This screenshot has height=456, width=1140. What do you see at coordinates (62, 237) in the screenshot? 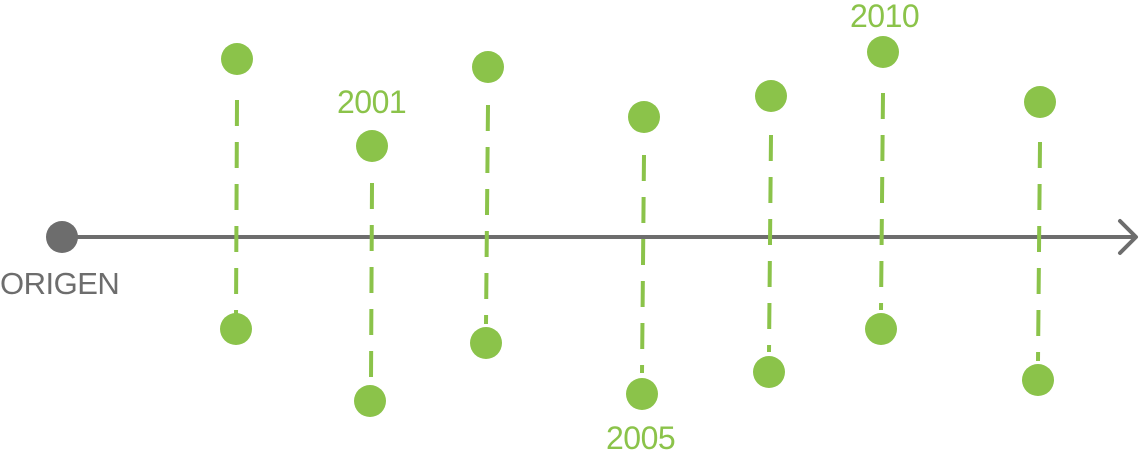
I see `origin-dot-icon` at bounding box center [62, 237].